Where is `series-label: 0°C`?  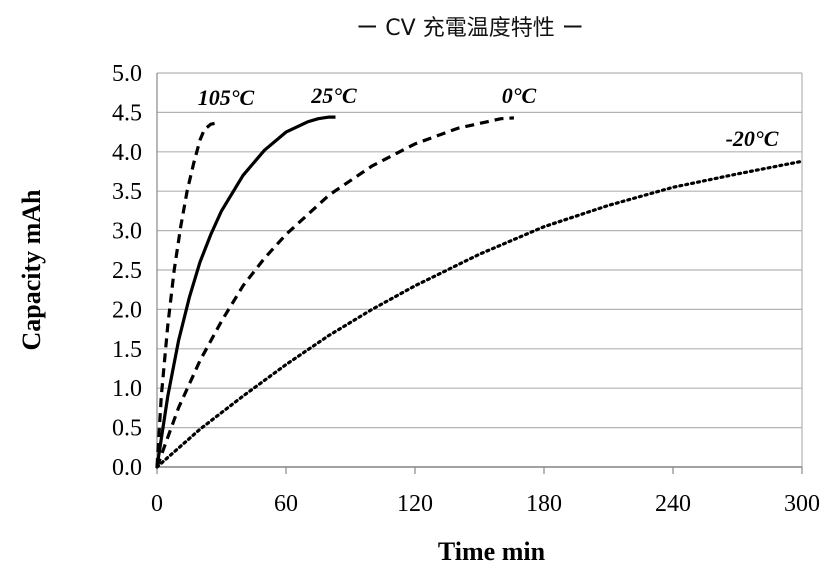 series-label: 0°C is located at coordinates (519, 95).